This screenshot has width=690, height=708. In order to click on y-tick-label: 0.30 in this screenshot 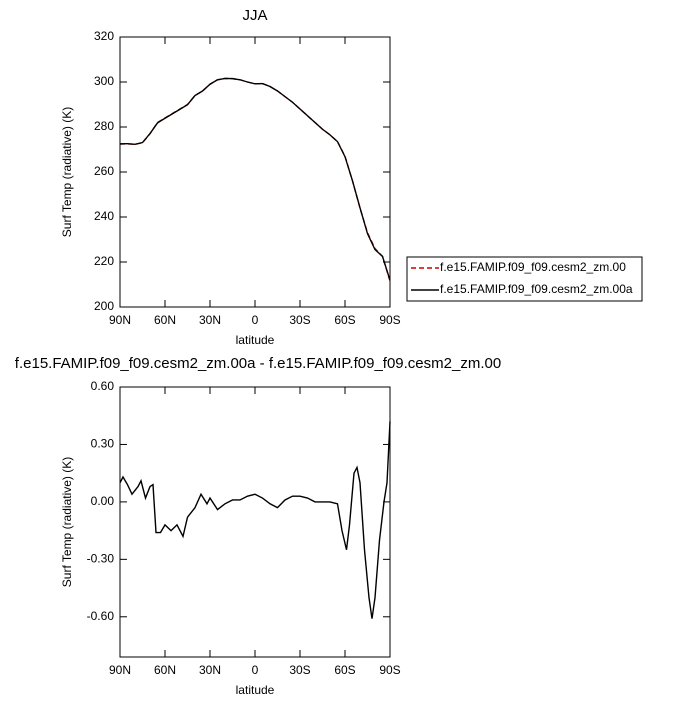, I will do `click(103, 444)`.